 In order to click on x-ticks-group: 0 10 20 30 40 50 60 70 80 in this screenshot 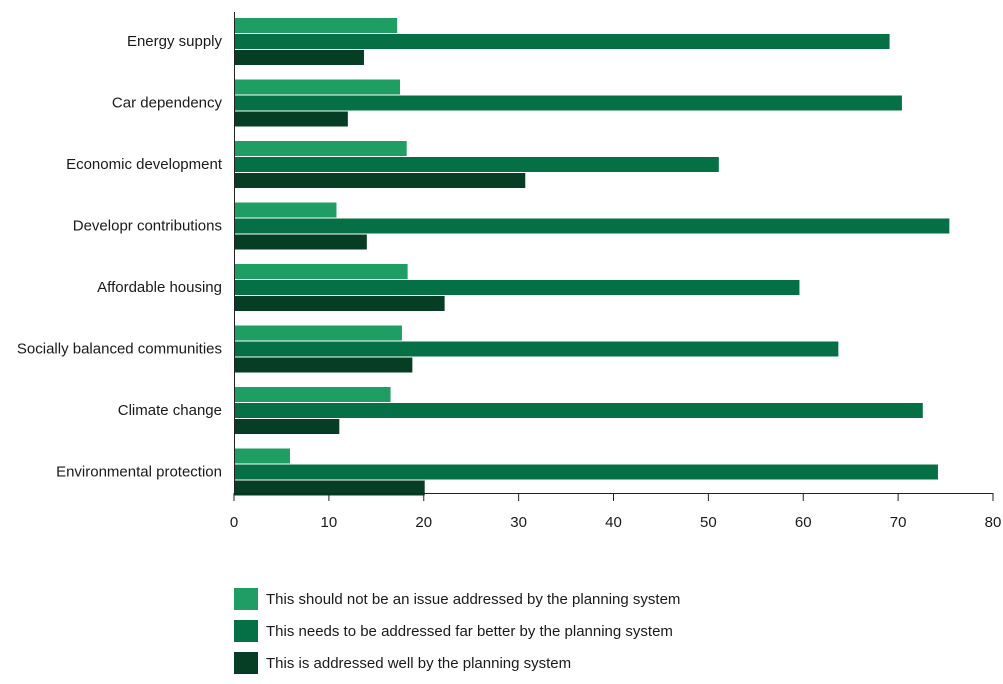, I will do `click(616, 512)`.